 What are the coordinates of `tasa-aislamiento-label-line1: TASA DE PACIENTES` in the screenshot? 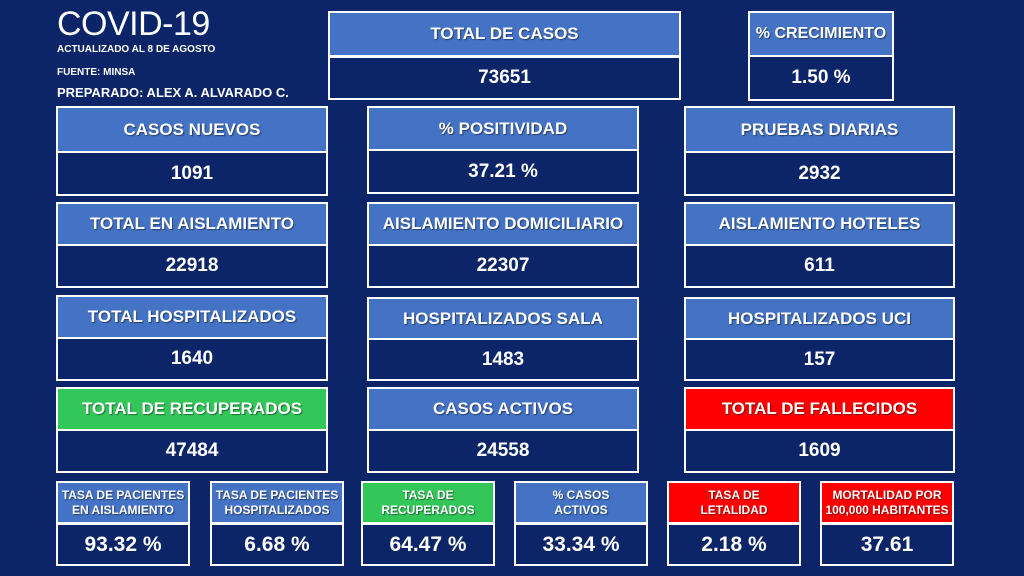 It's located at (123, 494).